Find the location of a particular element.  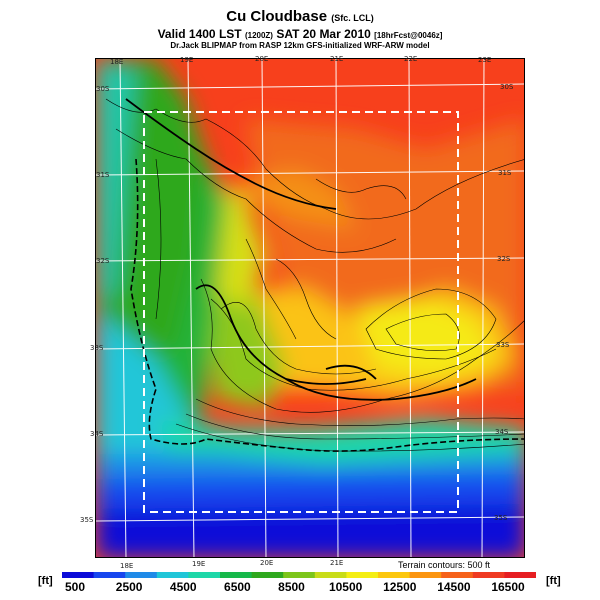

colorbar-unit-right: [ft] is located at coordinates (553, 581).